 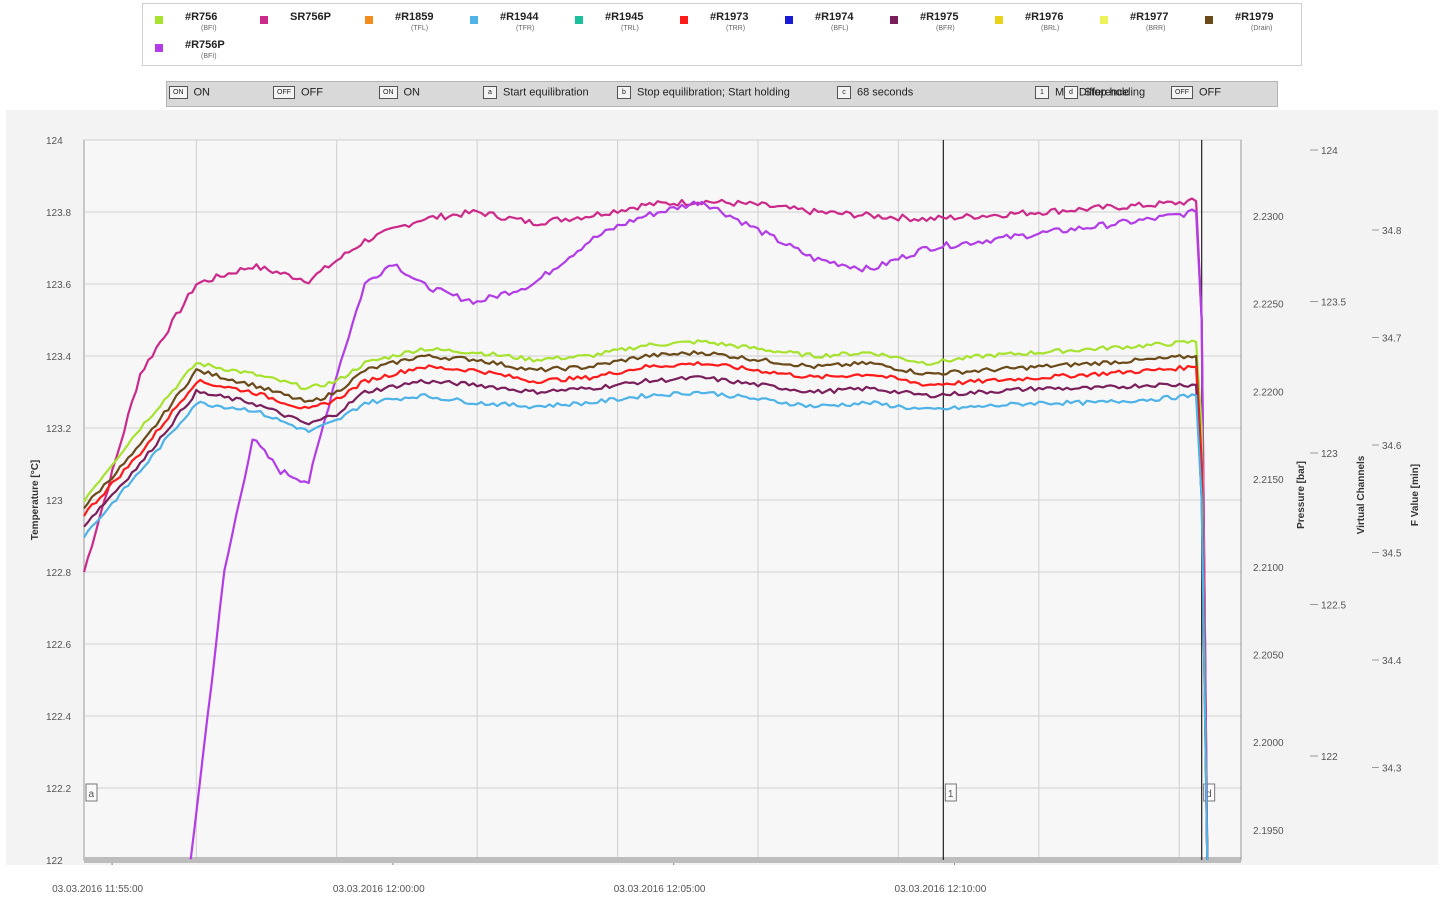 What do you see at coordinates (1392, 554) in the screenshot?
I see `fvalue-tick-label: 34.5` at bounding box center [1392, 554].